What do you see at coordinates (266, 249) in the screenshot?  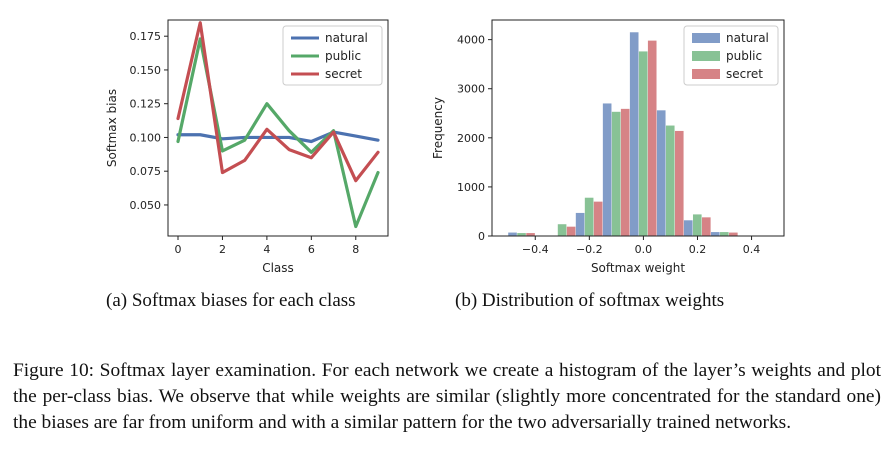 I see `x-tick-label: 4` at bounding box center [266, 249].